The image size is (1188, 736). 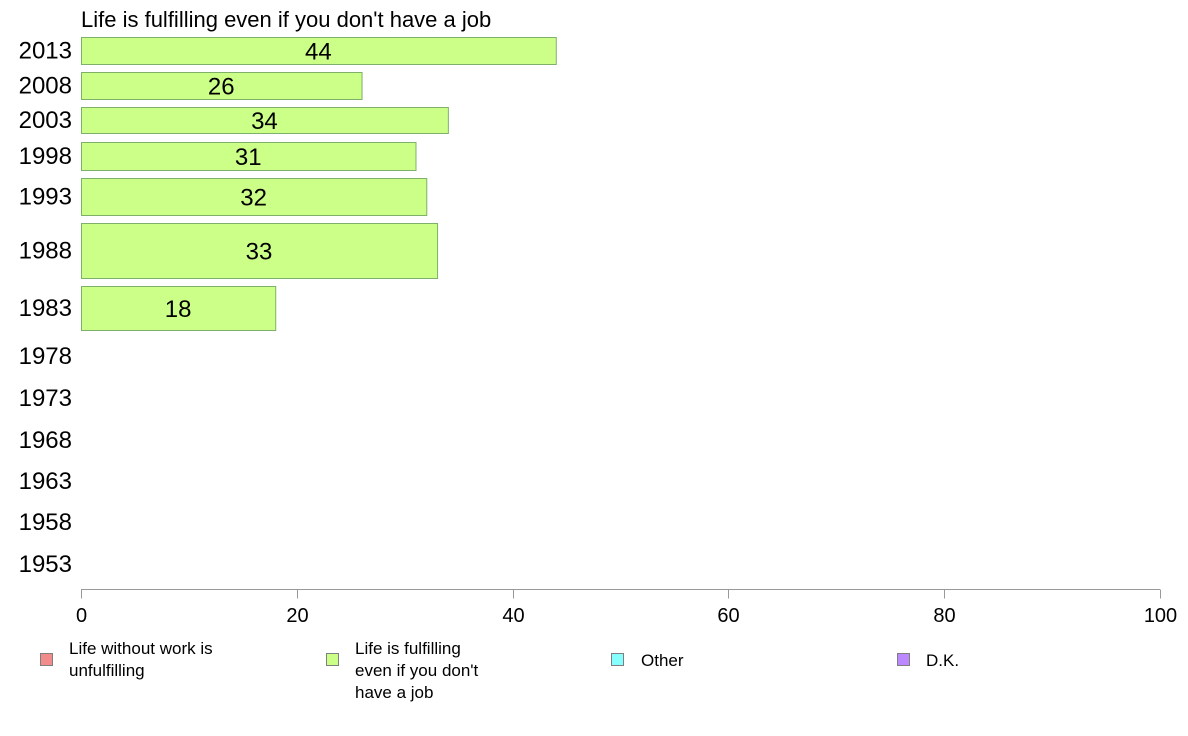 What do you see at coordinates (45, 522) in the screenshot?
I see `y-tick-label: 1958` at bounding box center [45, 522].